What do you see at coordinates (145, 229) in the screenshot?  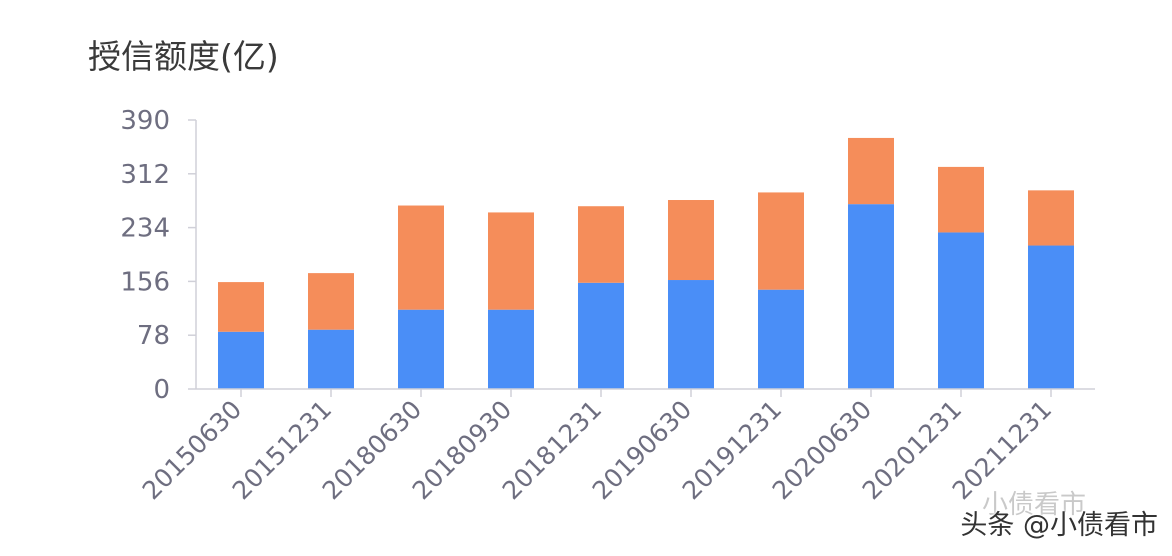 I see `y-tick-label: 234` at bounding box center [145, 229].